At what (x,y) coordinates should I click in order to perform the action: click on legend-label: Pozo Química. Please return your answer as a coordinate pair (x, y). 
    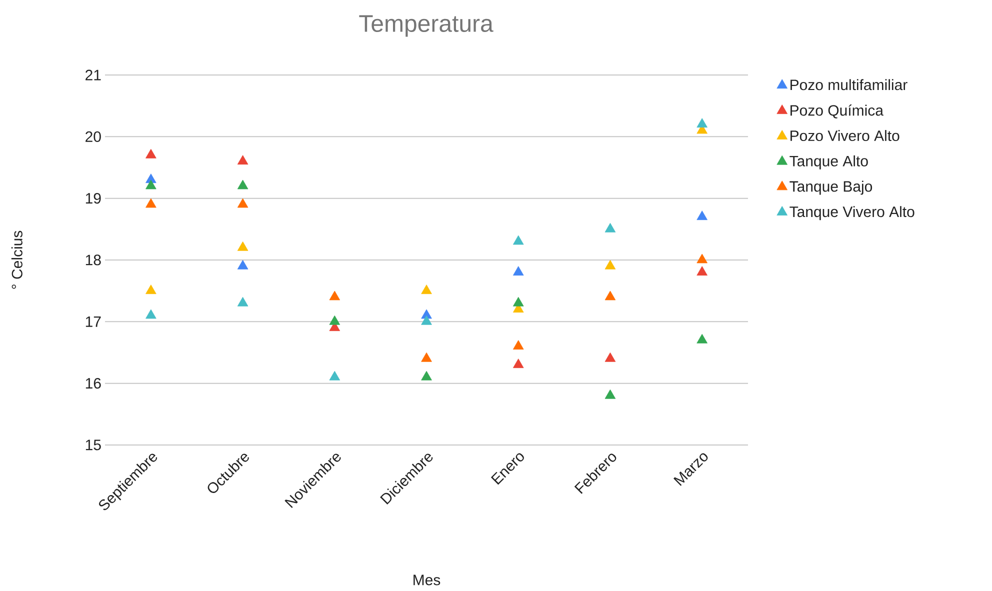
    Looking at the image, I should click on (837, 111).